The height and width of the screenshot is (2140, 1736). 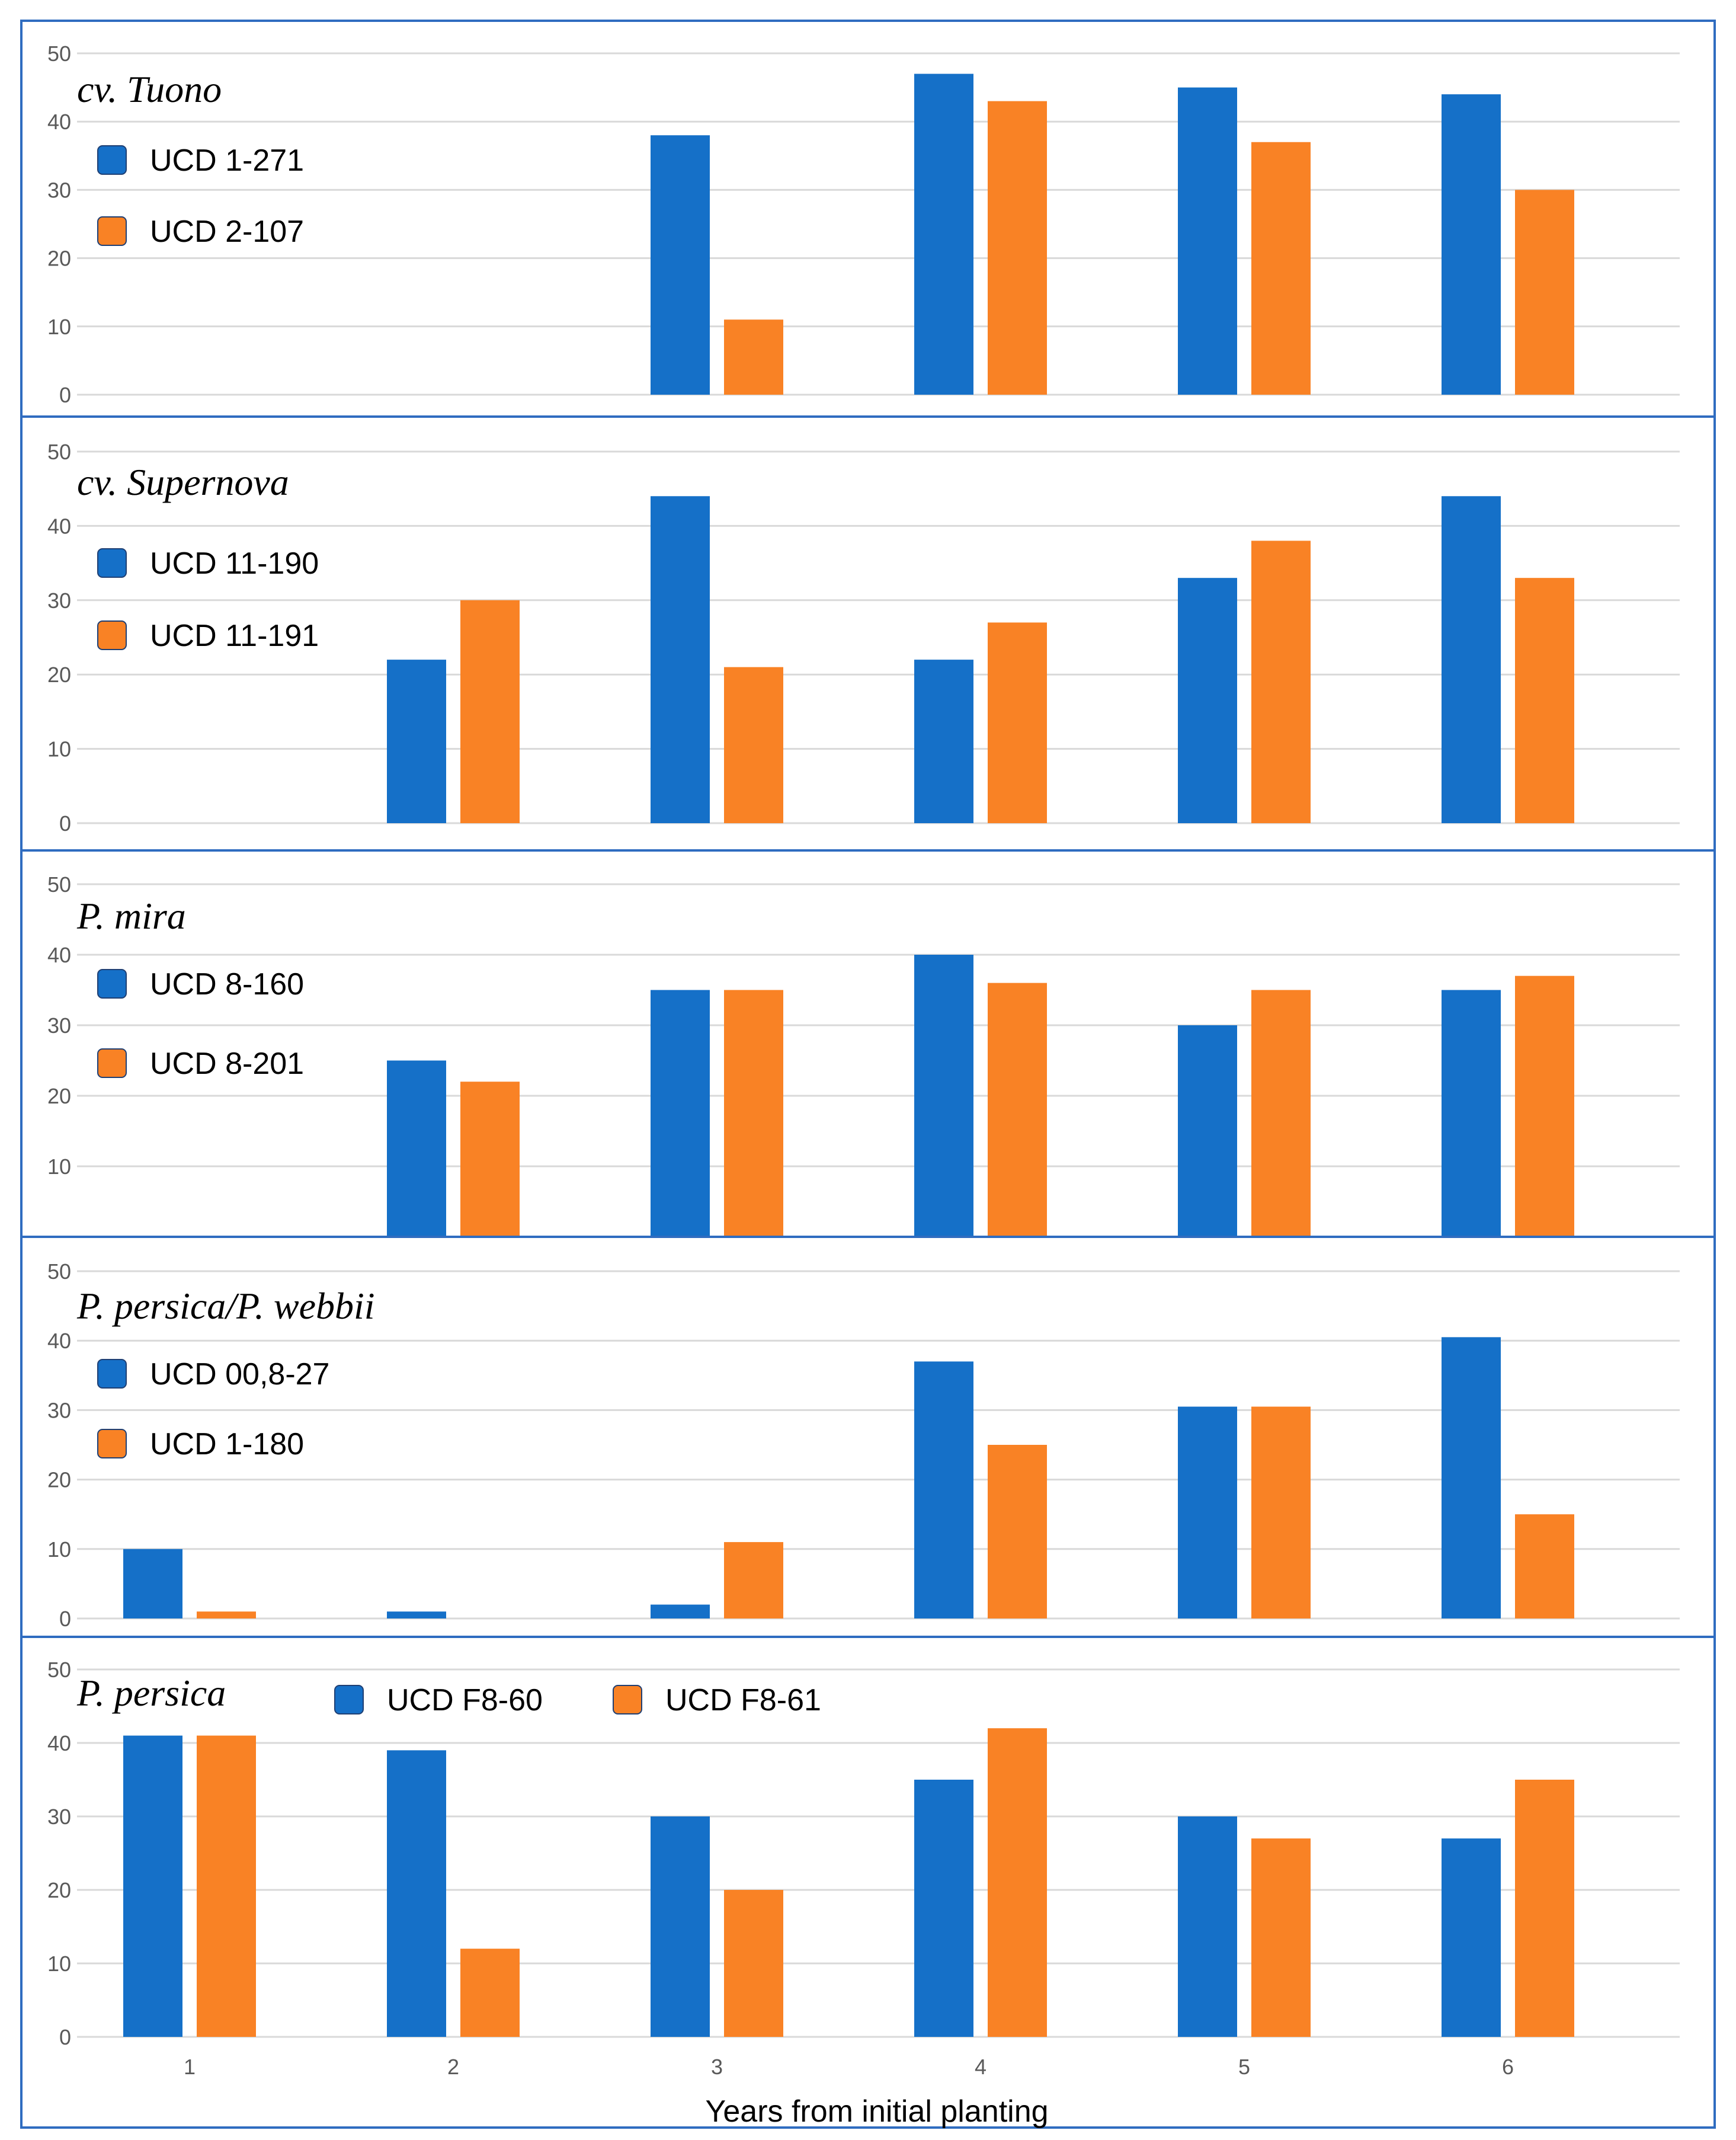 I want to click on x-tick-label: 2, so click(x=453, y=2067).